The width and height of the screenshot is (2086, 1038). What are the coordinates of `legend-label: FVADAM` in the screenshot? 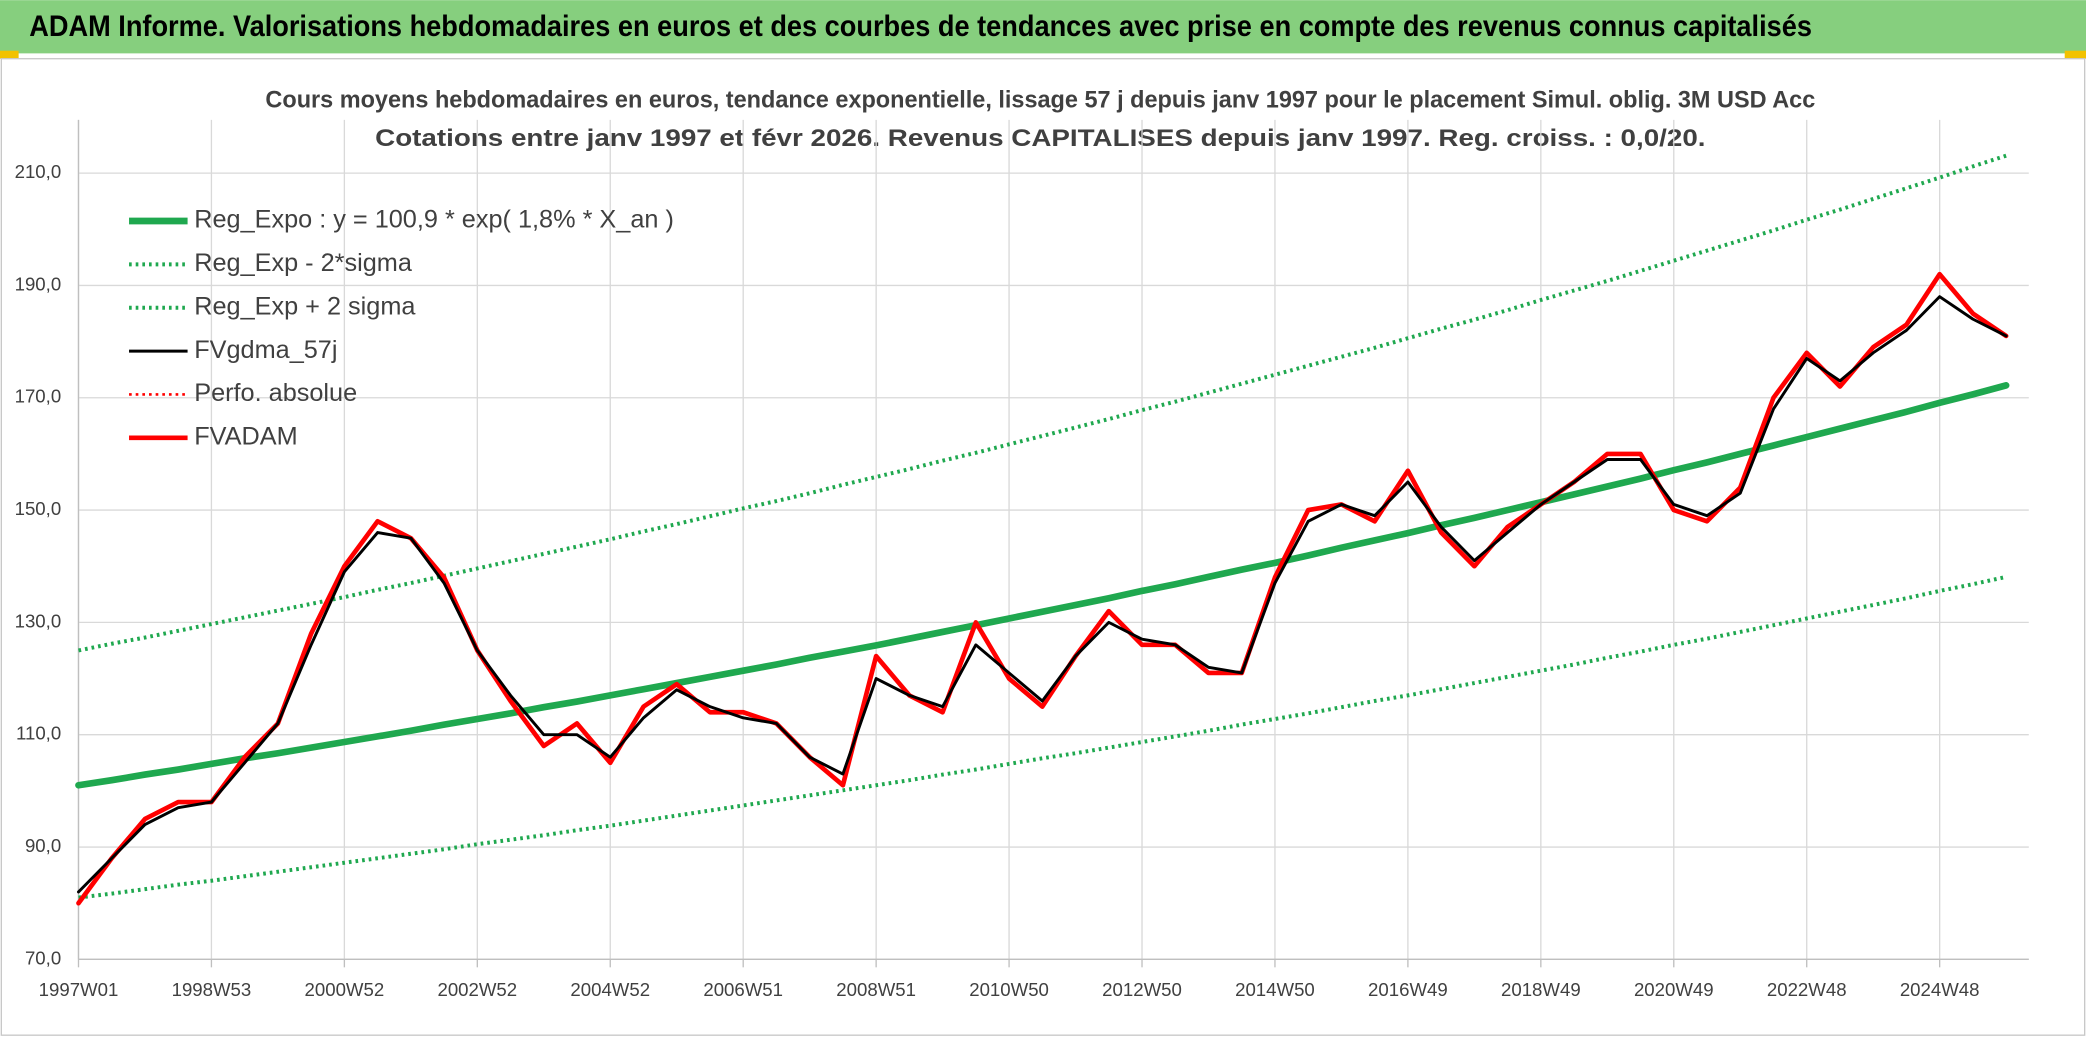 It's located at (245, 437).